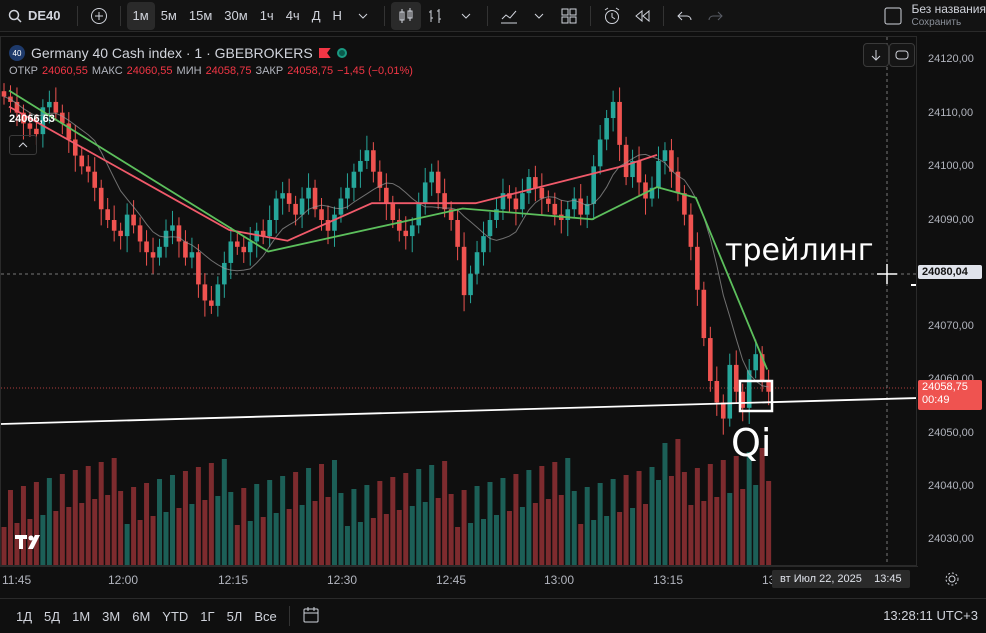 The width and height of the screenshot is (986, 633). I want to click on market-status-icon, so click(341, 53).